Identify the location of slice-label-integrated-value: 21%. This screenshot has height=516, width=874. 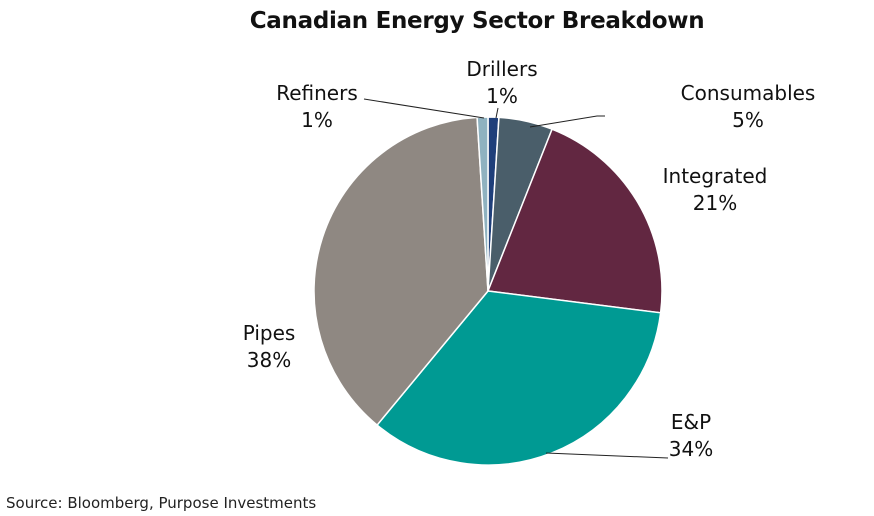
(715, 203).